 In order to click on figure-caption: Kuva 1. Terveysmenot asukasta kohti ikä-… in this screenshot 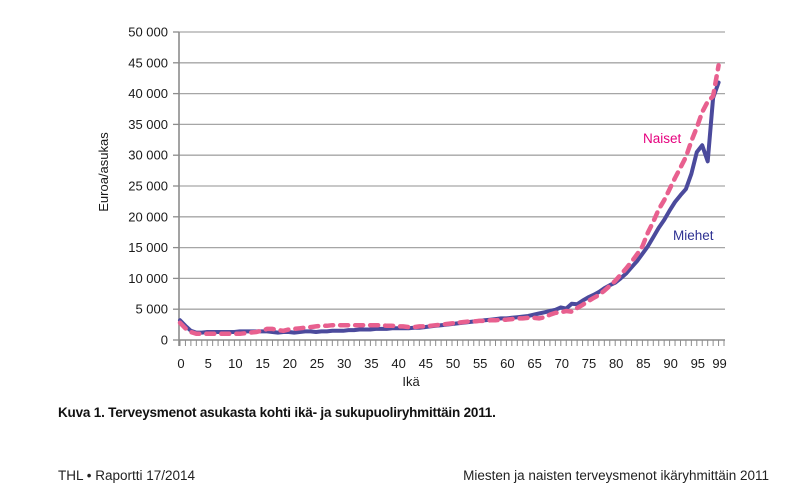, I will do `click(277, 412)`.